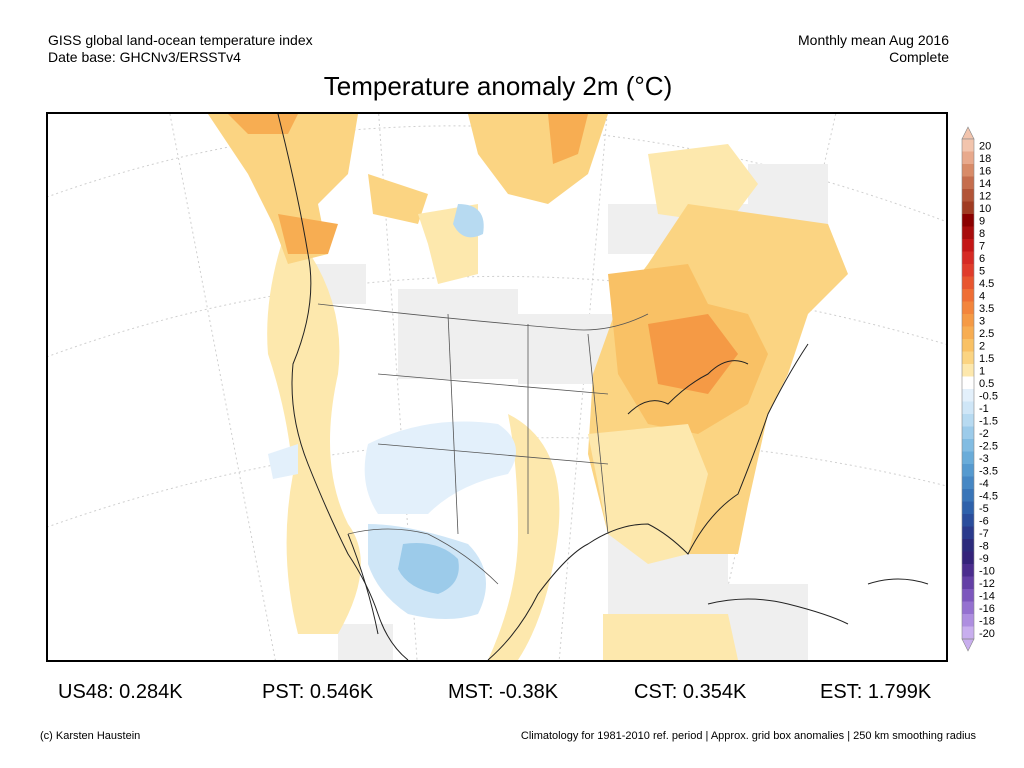 The height and width of the screenshot is (768, 1024). What do you see at coordinates (984, 521) in the screenshot?
I see `colorbar-tick-label: -6` at bounding box center [984, 521].